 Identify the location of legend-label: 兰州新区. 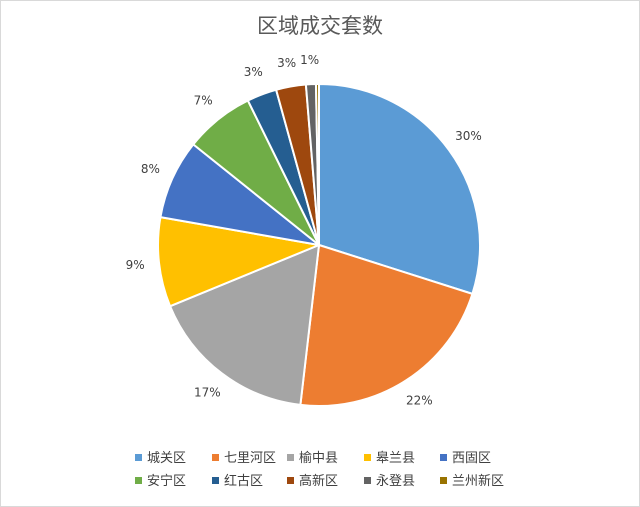
(478, 481).